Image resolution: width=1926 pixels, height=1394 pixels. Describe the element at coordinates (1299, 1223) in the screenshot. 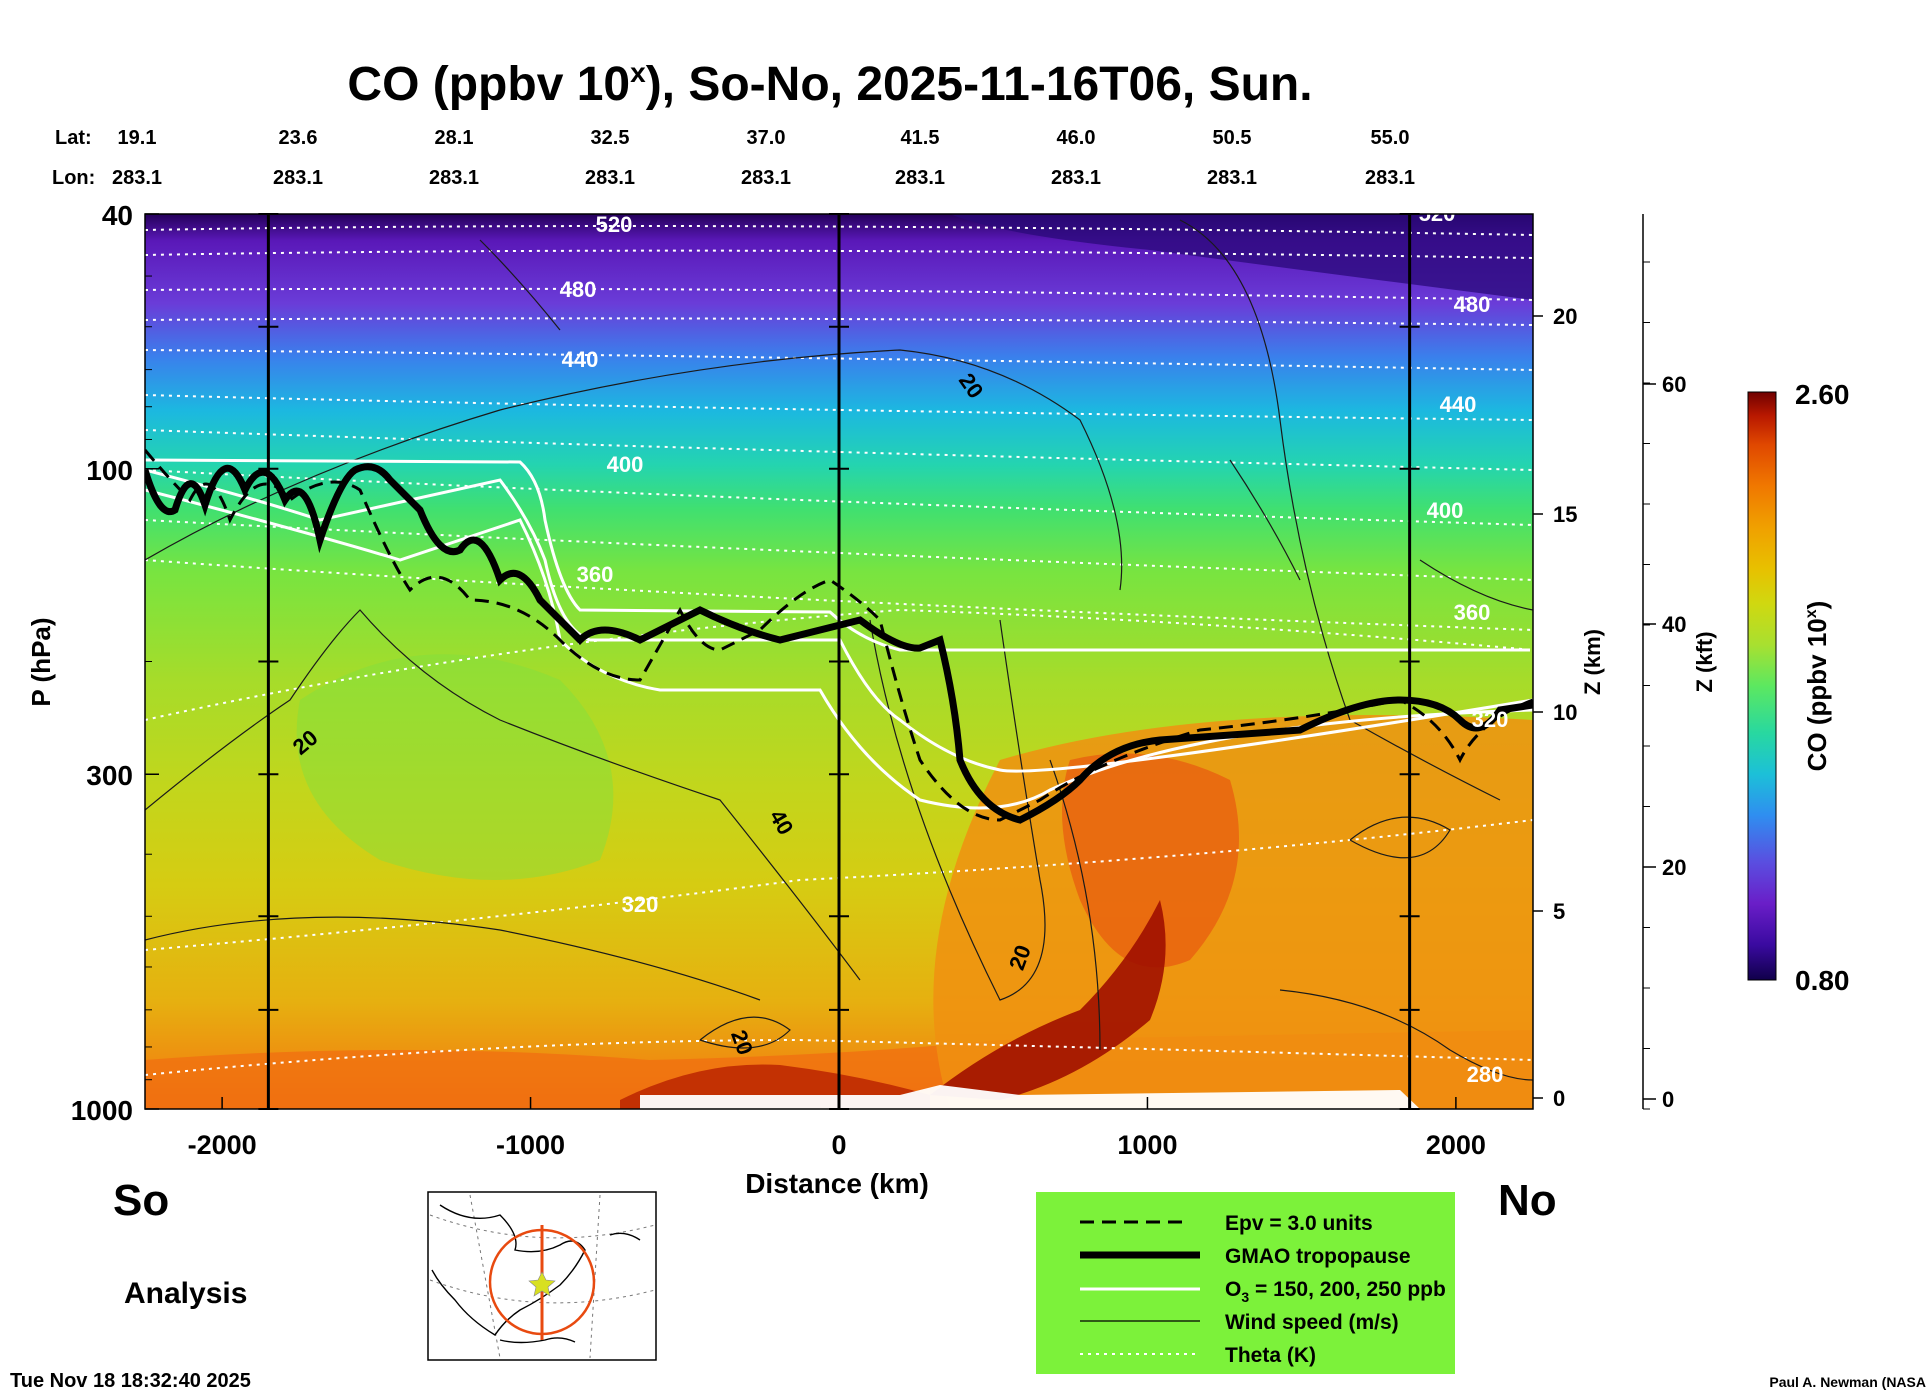

I see `legend-epv: Epv = 3.0 units` at that location.